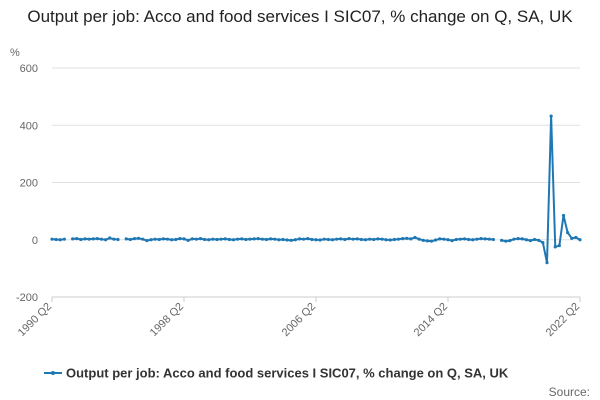  I want to click on y-tick-label: 400, so click(29, 126).